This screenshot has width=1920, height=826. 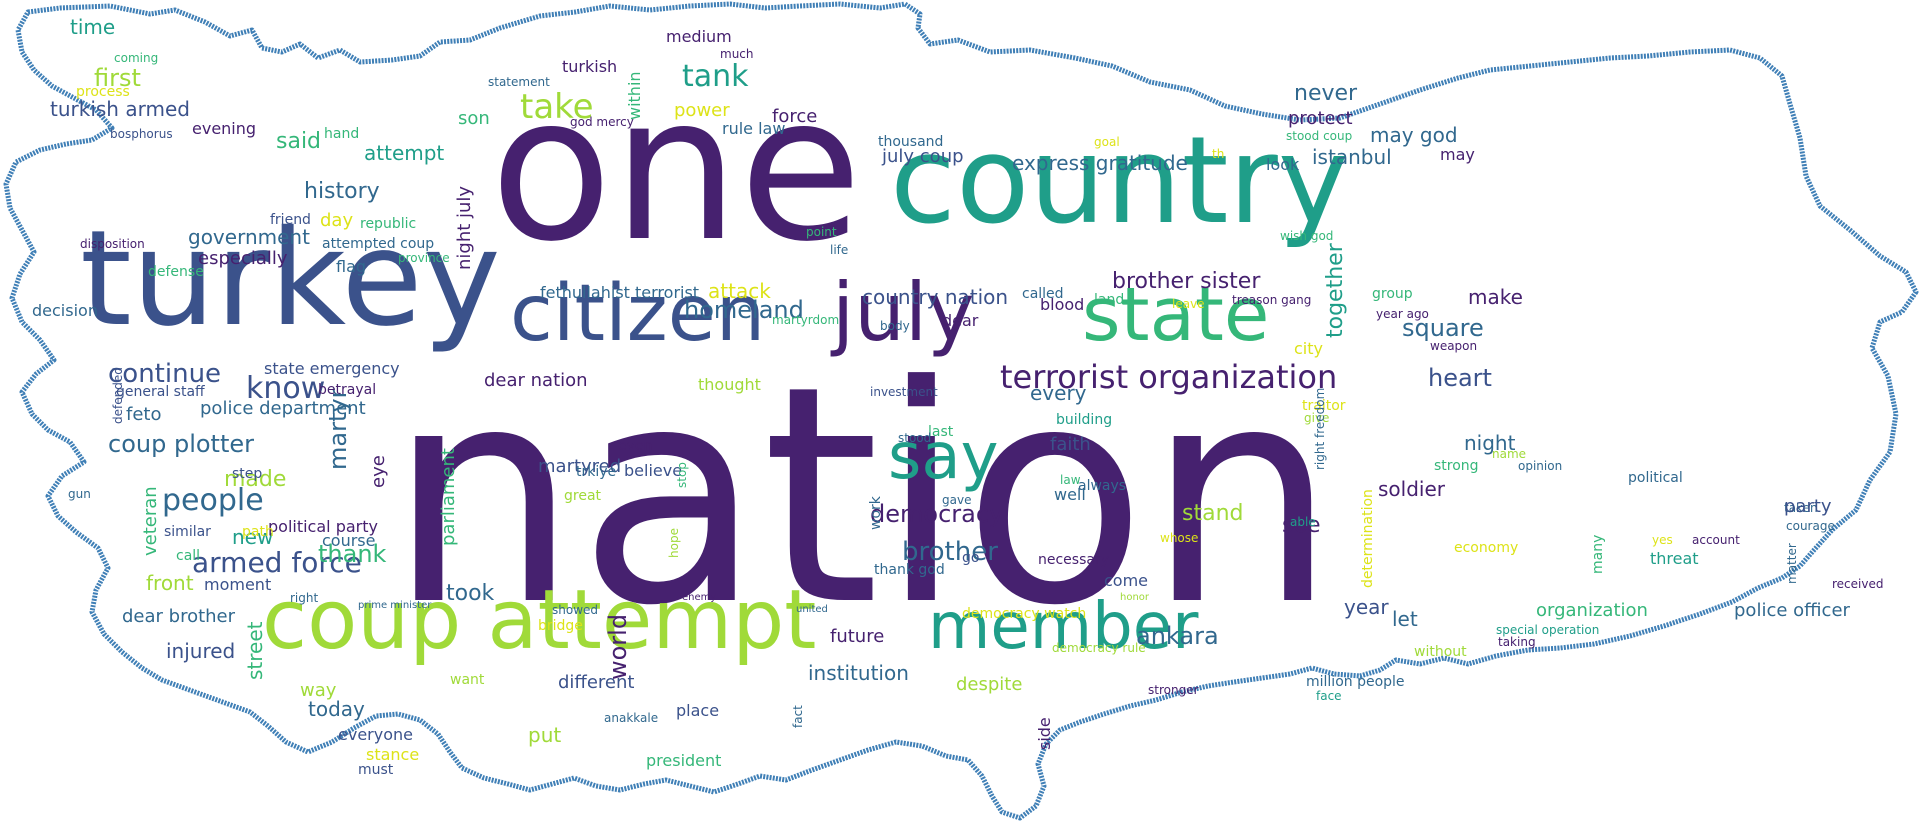 What do you see at coordinates (120, 109) in the screenshot?
I see `word-turkish-armed: turkish armed` at bounding box center [120, 109].